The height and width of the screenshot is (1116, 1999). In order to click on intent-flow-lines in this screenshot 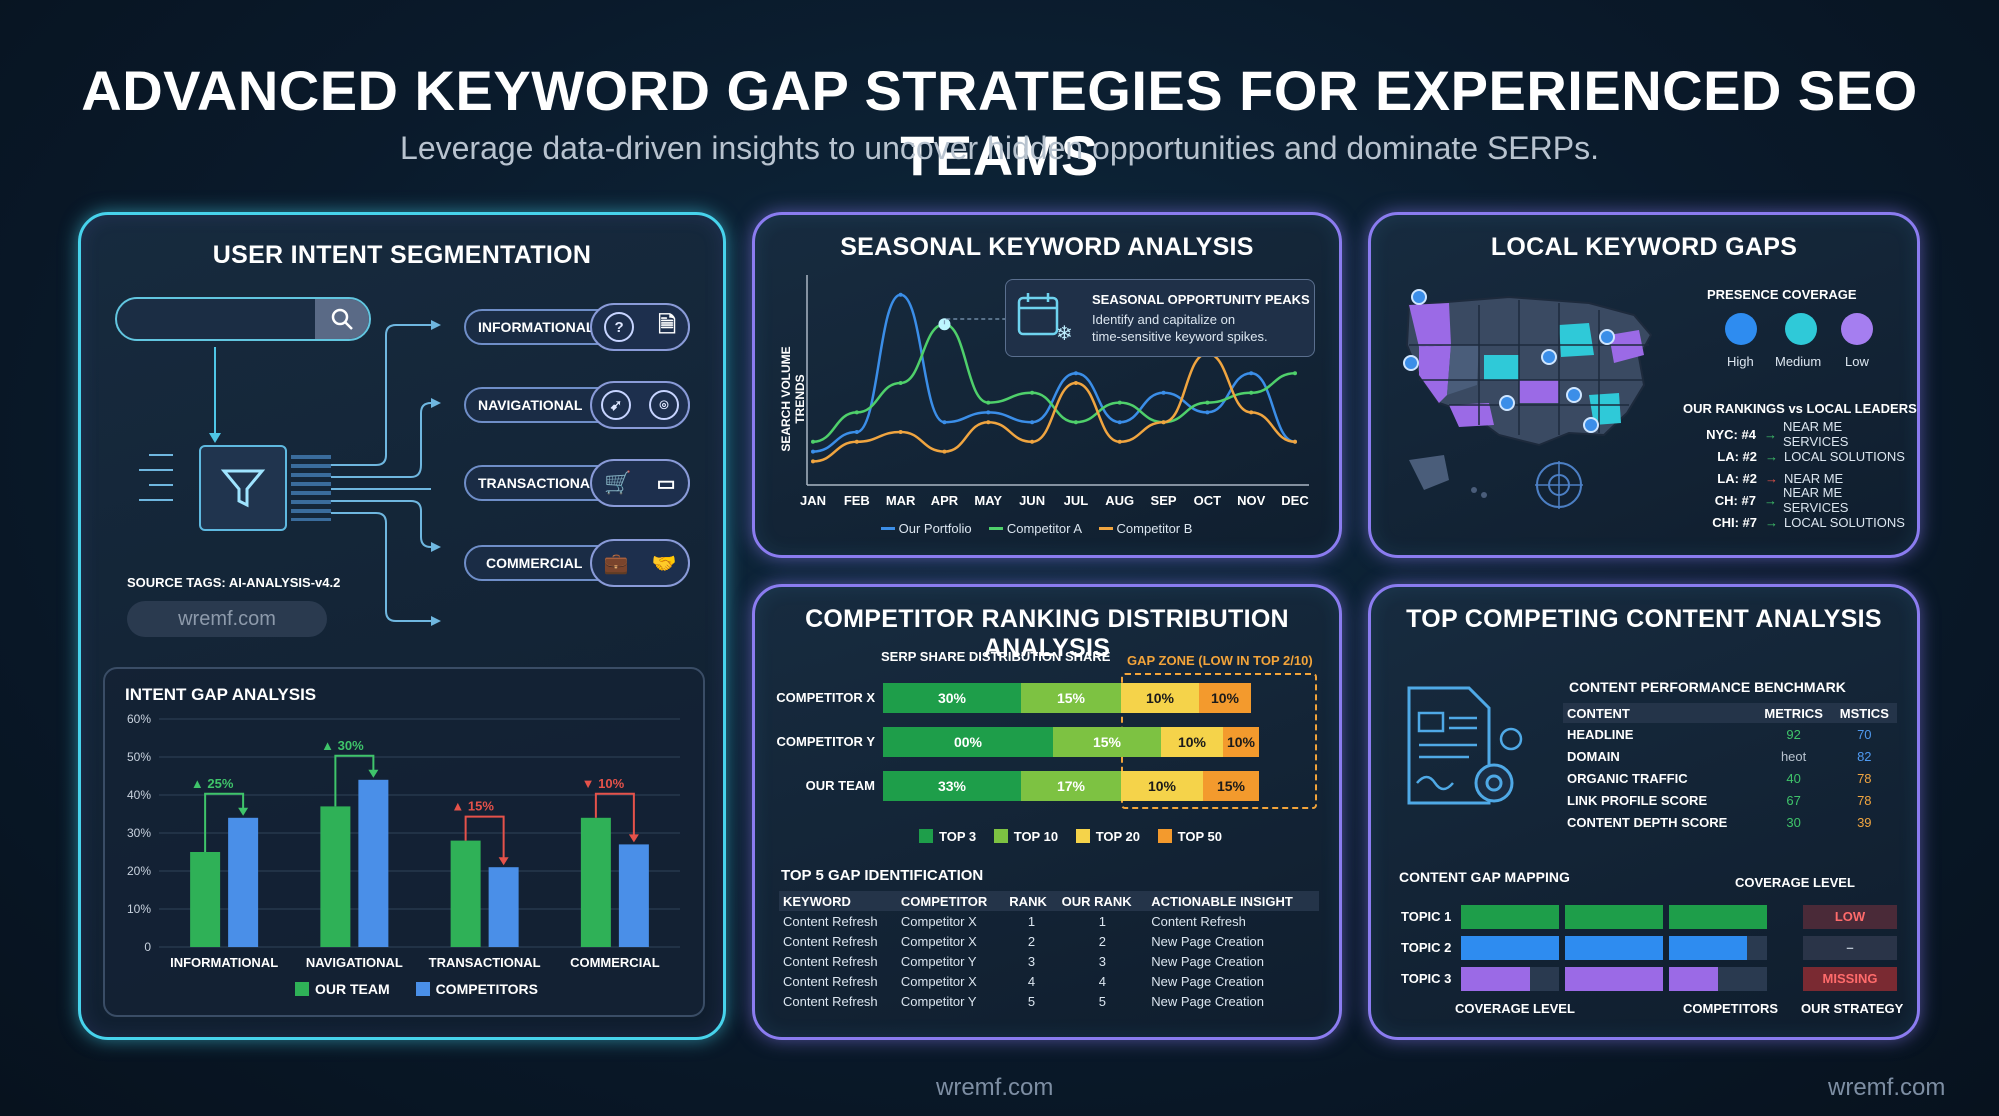, I will do `click(290, 473)`.